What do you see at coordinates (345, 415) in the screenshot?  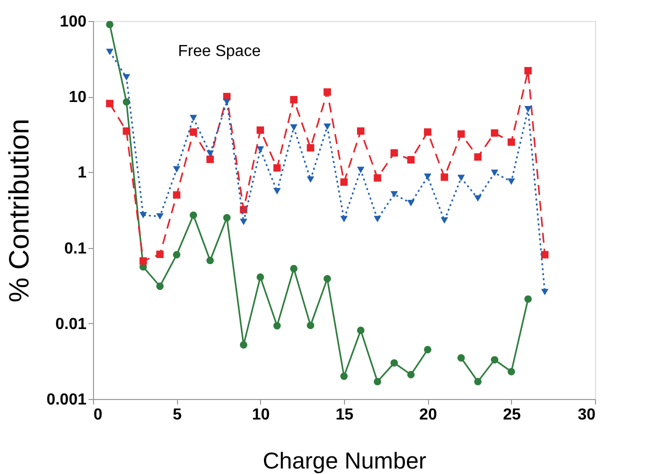 I see `x-tick-label: 15` at bounding box center [345, 415].